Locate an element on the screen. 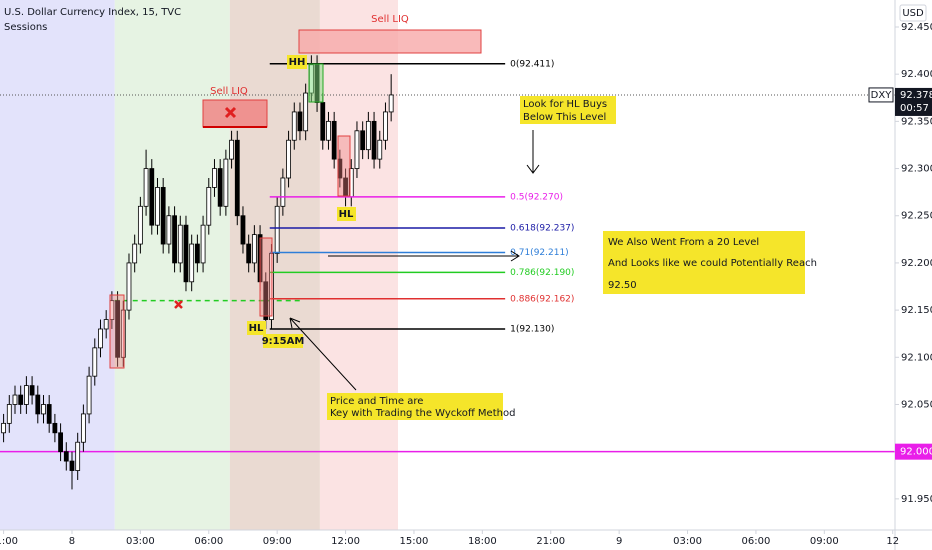 The width and height of the screenshot is (932, 550). fib-label: 1(92.130) is located at coordinates (532, 329).